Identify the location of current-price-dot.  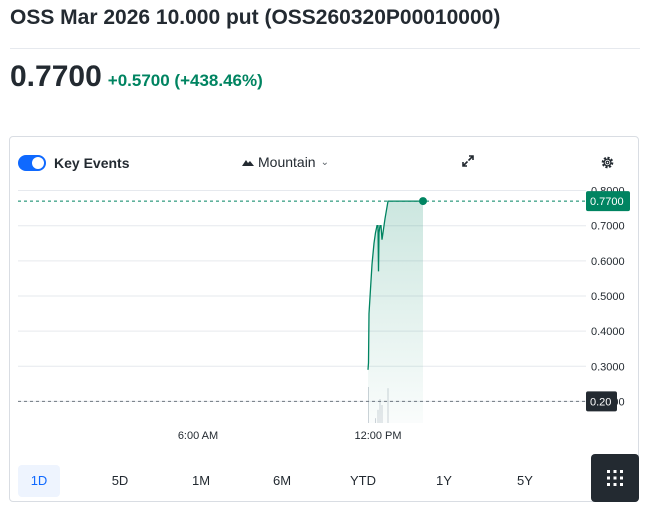
(423, 201).